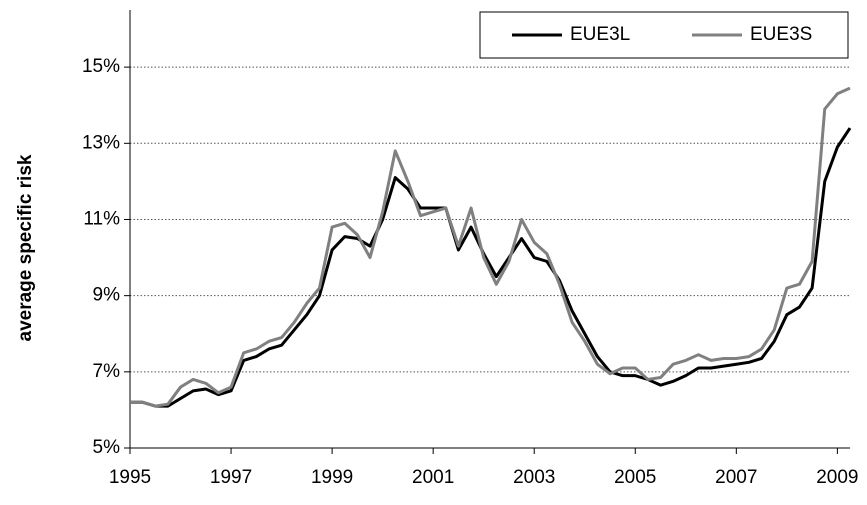 The width and height of the screenshot is (867, 505). I want to click on legend-label: EUE3L, so click(600, 34).